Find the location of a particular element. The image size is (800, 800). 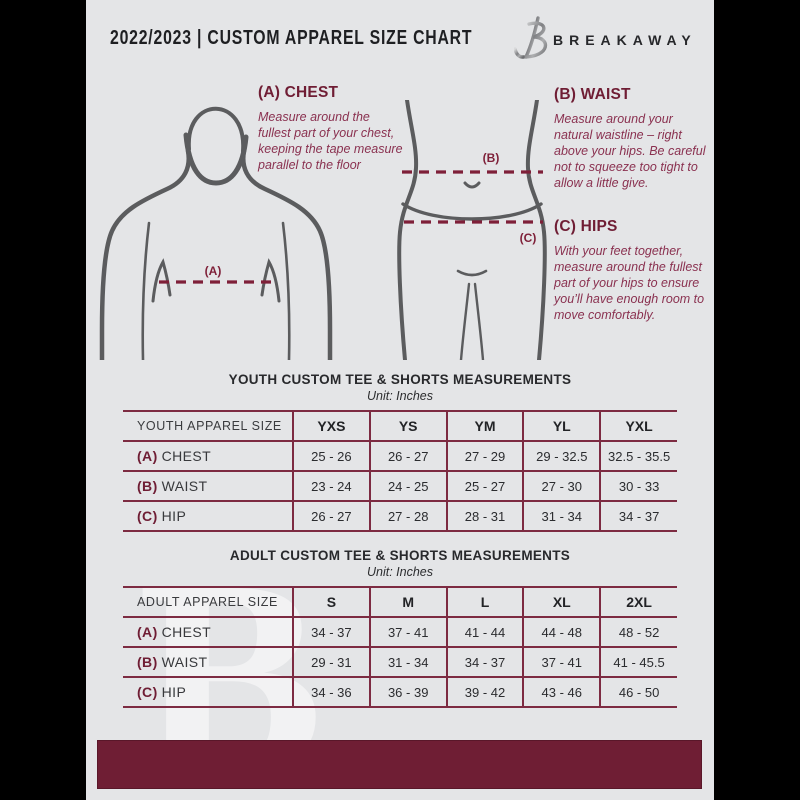

torso-illustration: (A) is located at coordinates (216, 233).